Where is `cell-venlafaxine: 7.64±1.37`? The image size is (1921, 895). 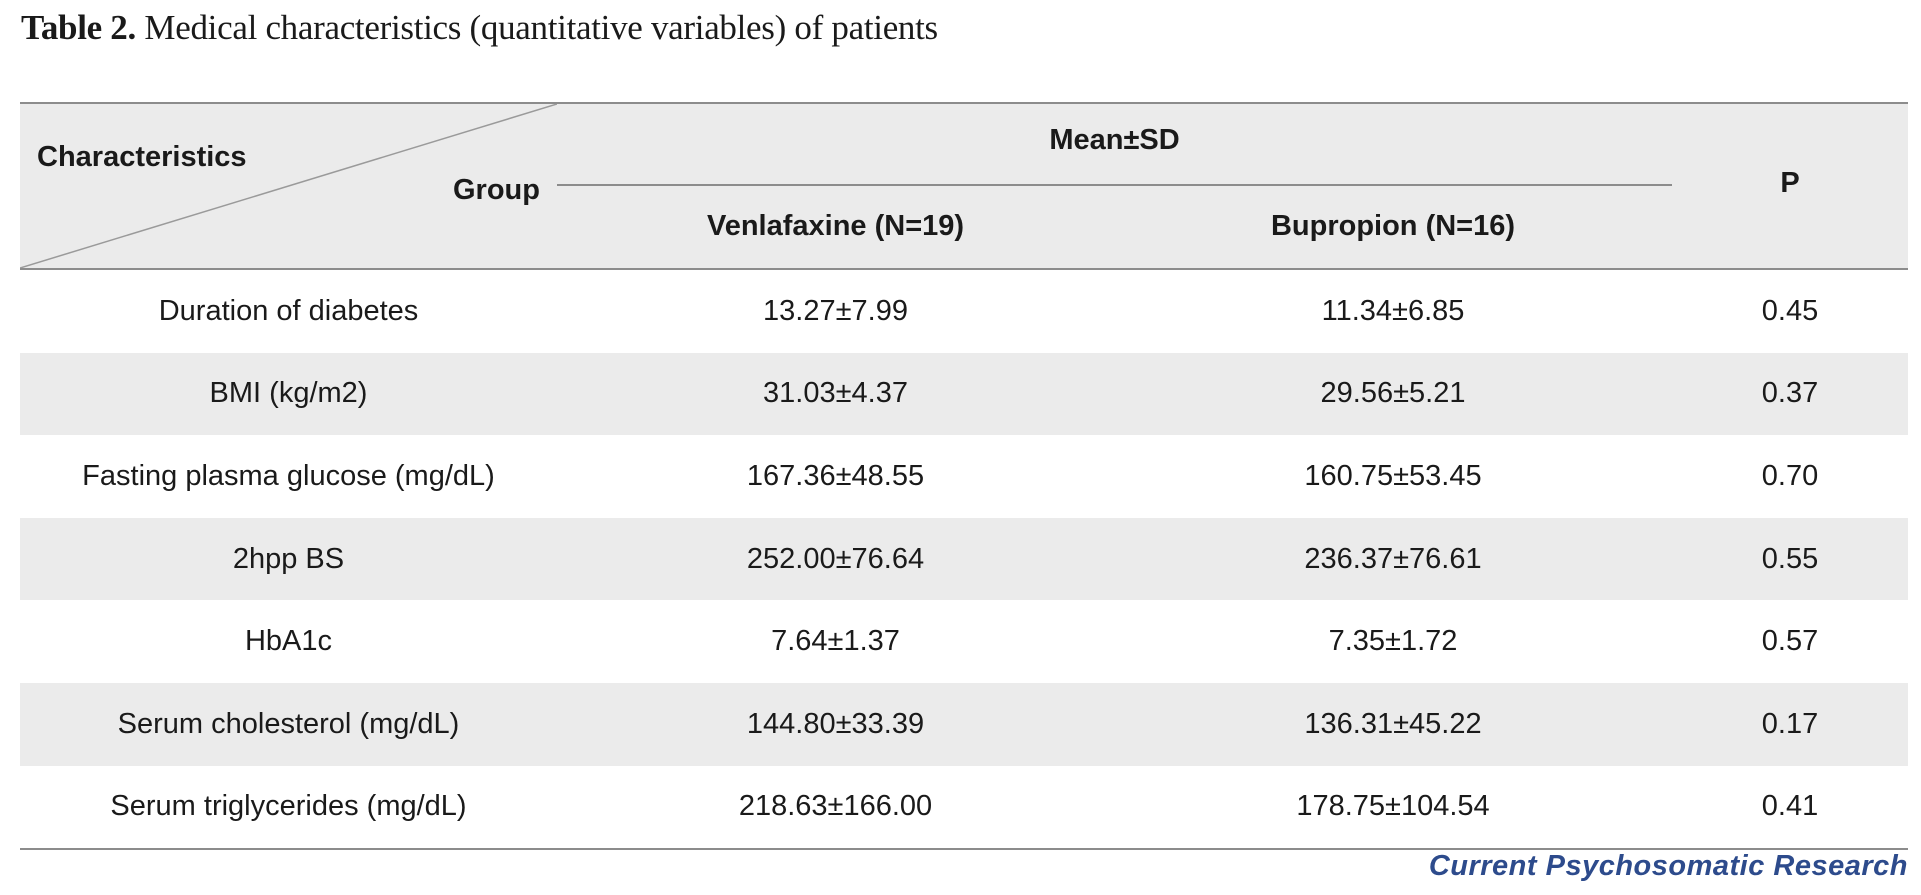
cell-venlafaxine: 7.64±1.37 is located at coordinates (835, 641).